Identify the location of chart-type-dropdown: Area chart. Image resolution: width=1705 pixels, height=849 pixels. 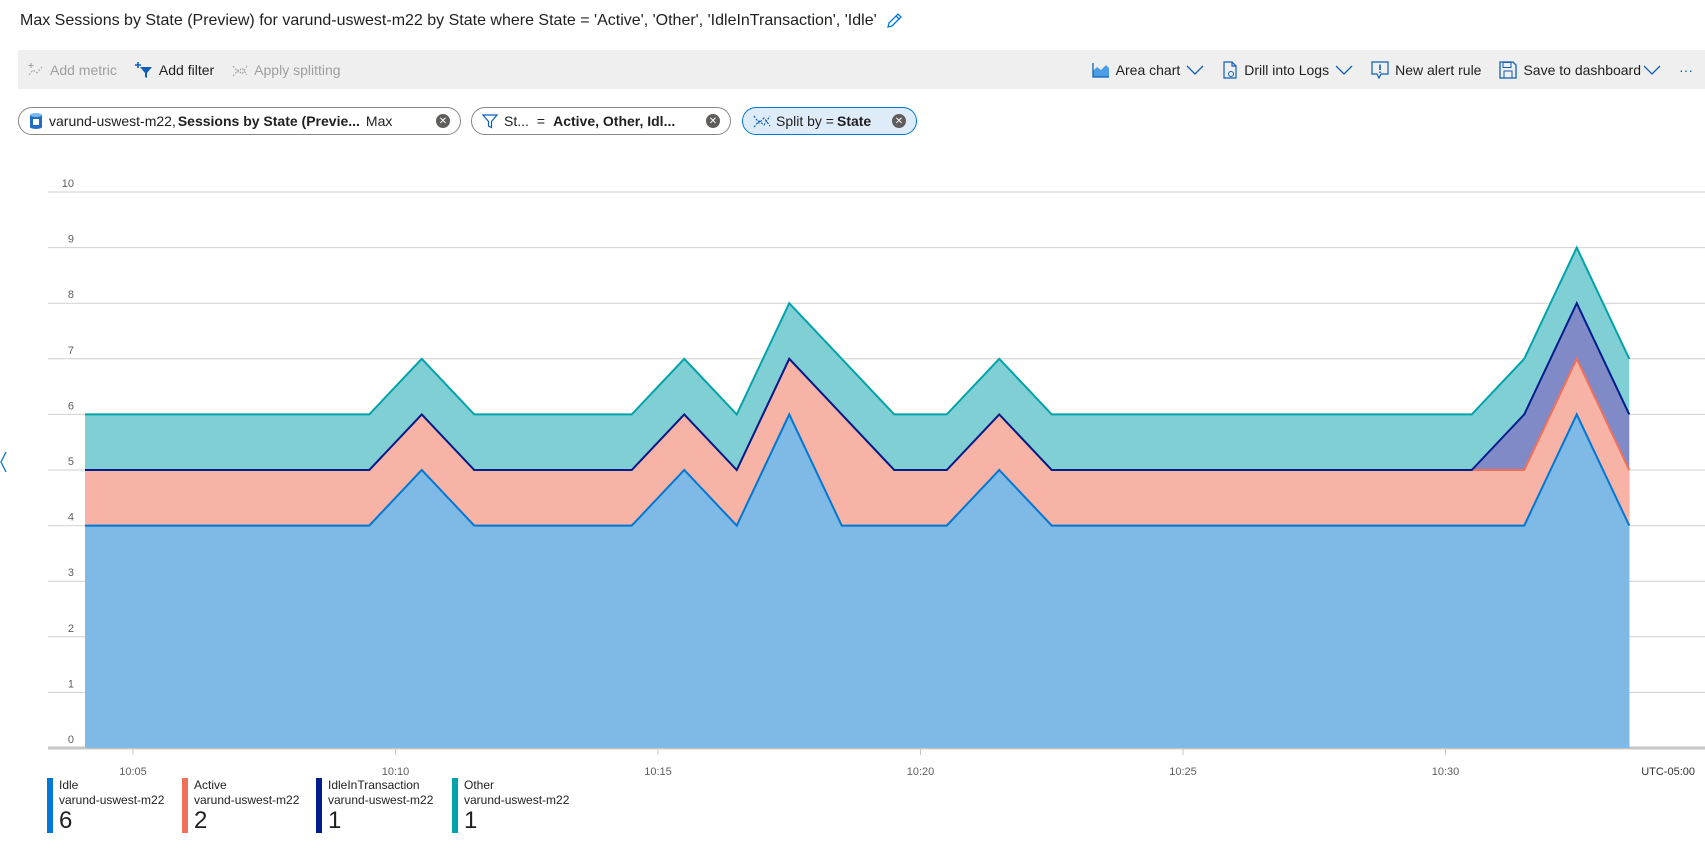
(1148, 70).